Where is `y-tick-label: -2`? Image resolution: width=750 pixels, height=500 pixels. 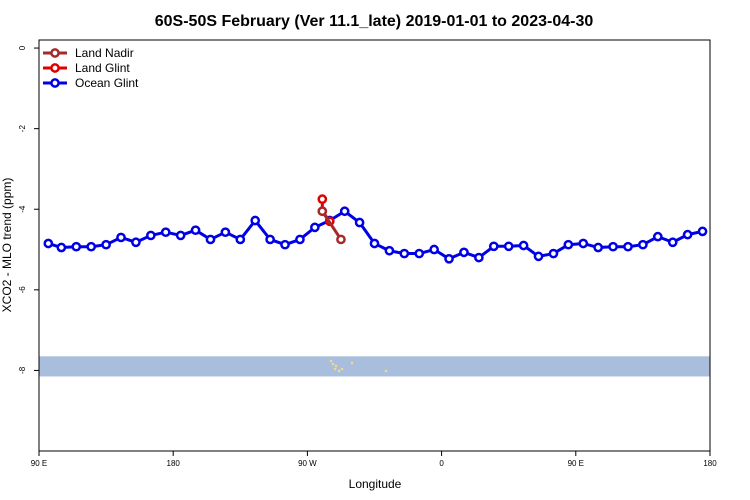 y-tick-label: -2 is located at coordinates (22, 129).